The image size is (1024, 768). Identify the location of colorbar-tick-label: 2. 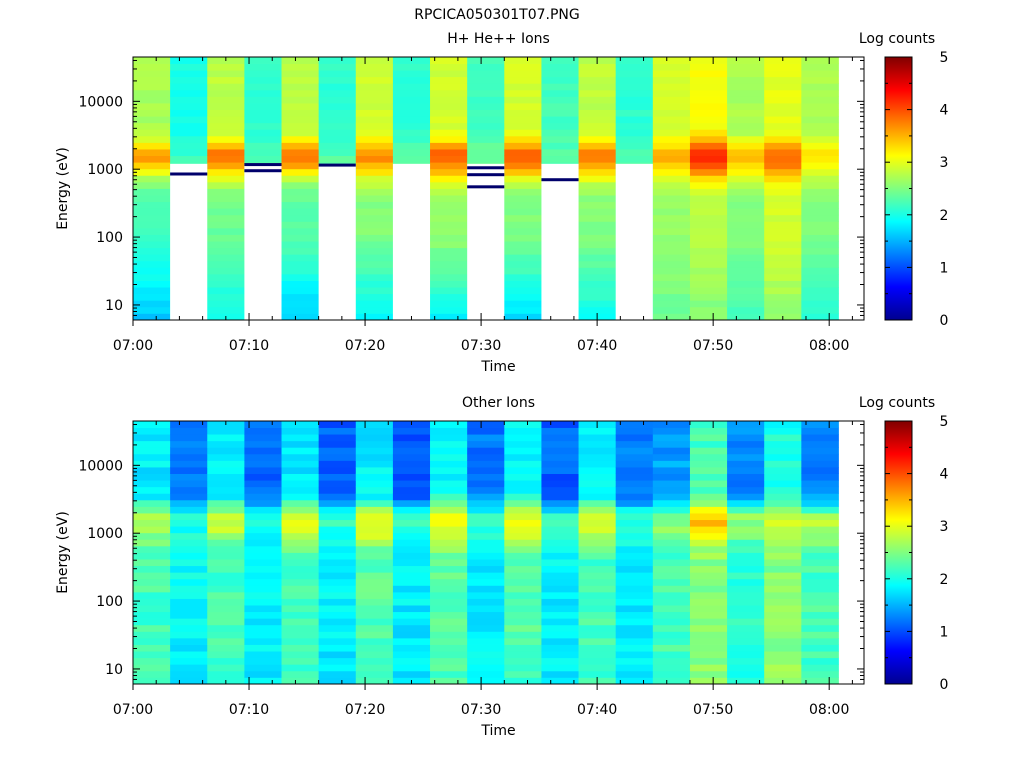
(944, 216).